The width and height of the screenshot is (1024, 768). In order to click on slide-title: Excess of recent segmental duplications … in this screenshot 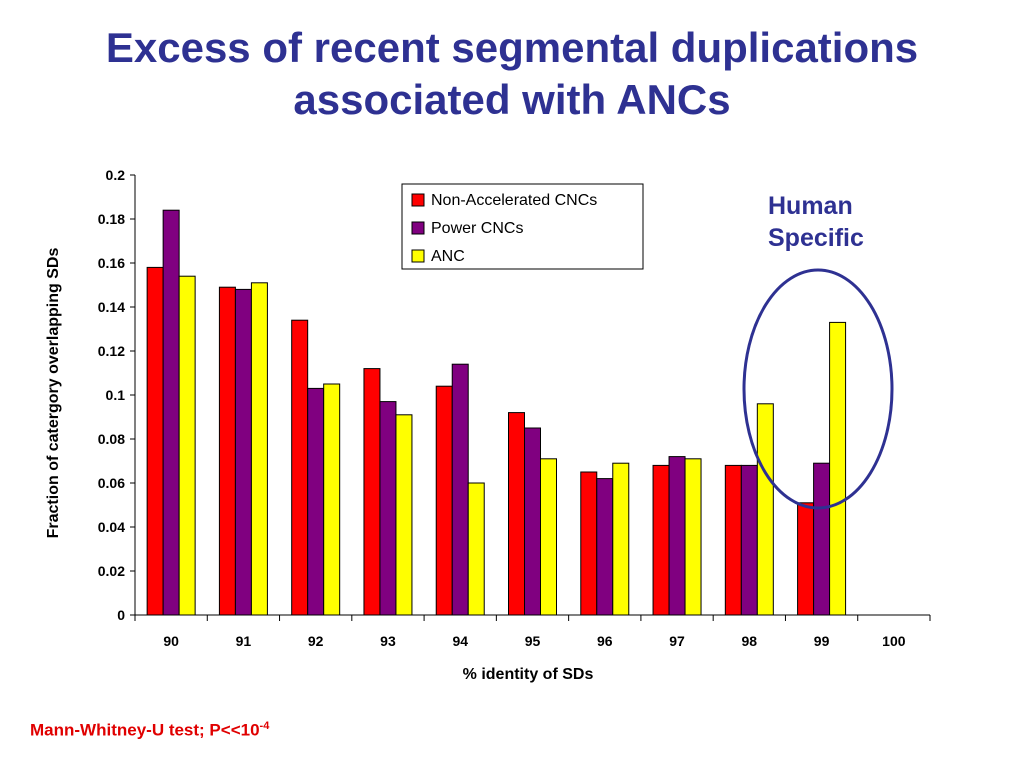, I will do `click(512, 74)`.